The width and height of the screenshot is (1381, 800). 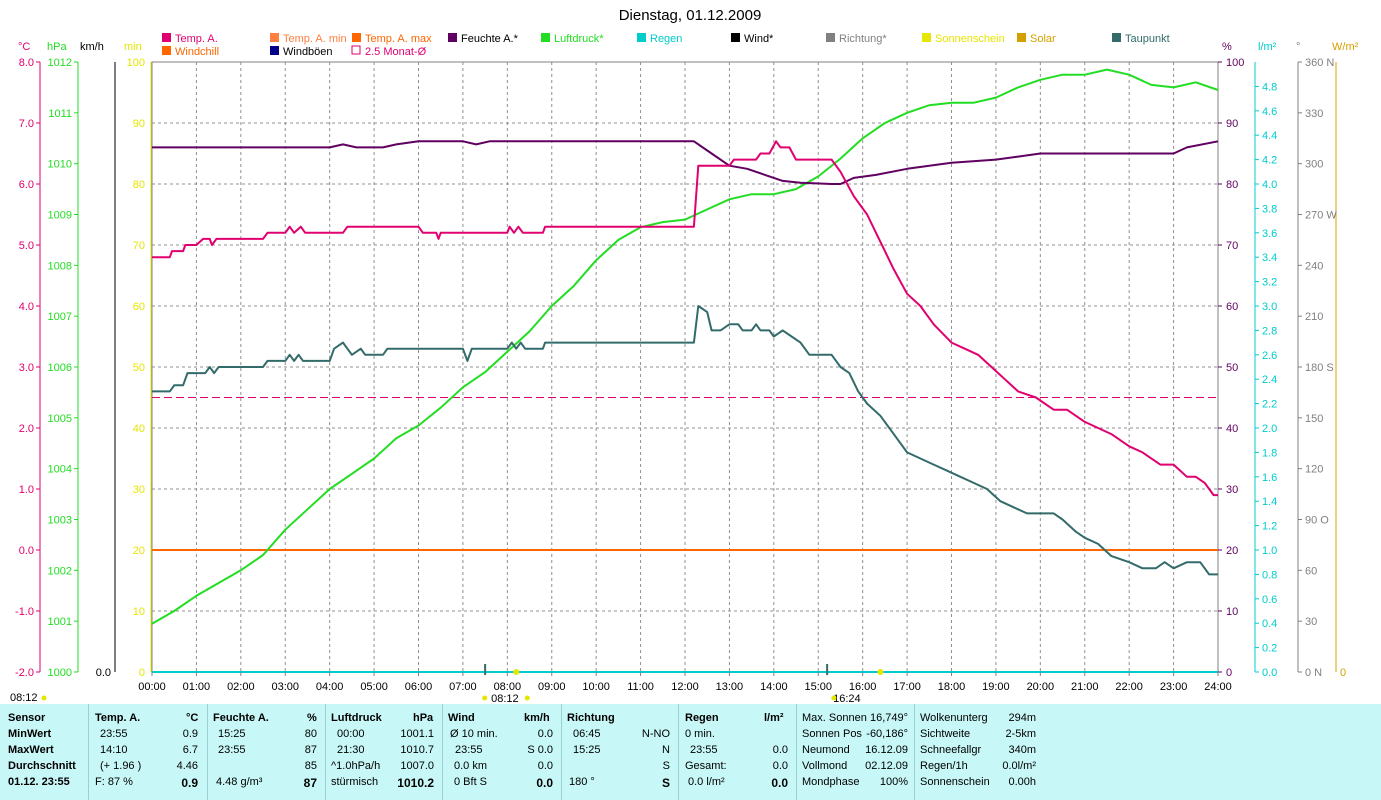 What do you see at coordinates (190, 750) in the screenshot?
I see `temp-max-value: 6.7` at bounding box center [190, 750].